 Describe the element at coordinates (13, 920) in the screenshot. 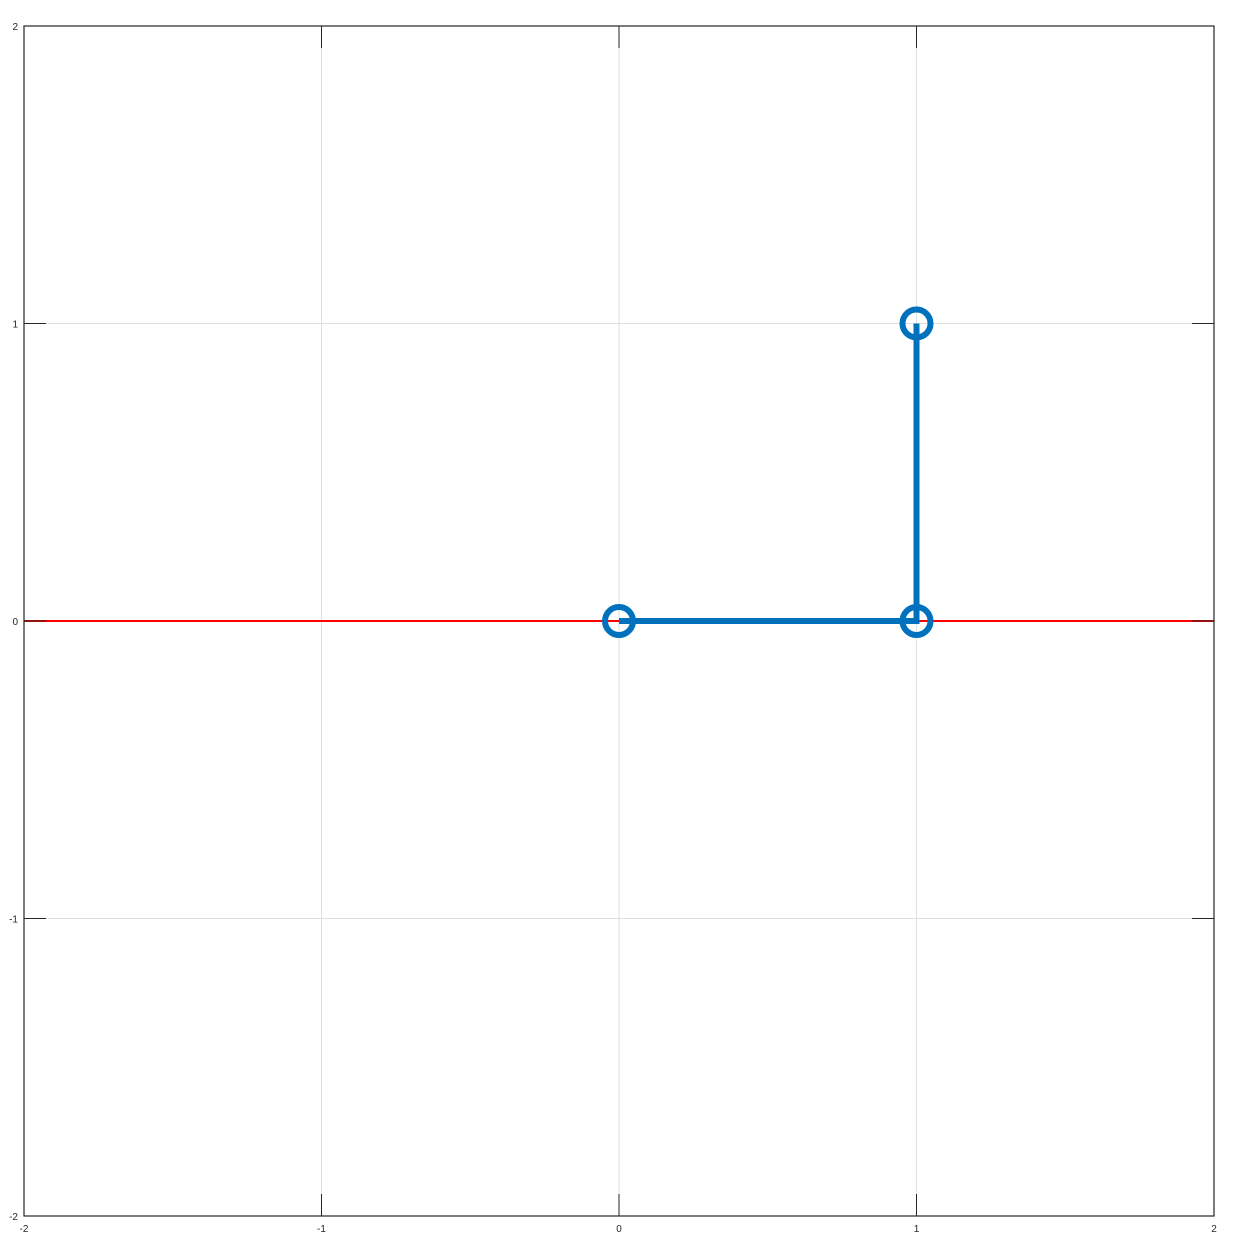

I see `y-tick-label: -1` at that location.